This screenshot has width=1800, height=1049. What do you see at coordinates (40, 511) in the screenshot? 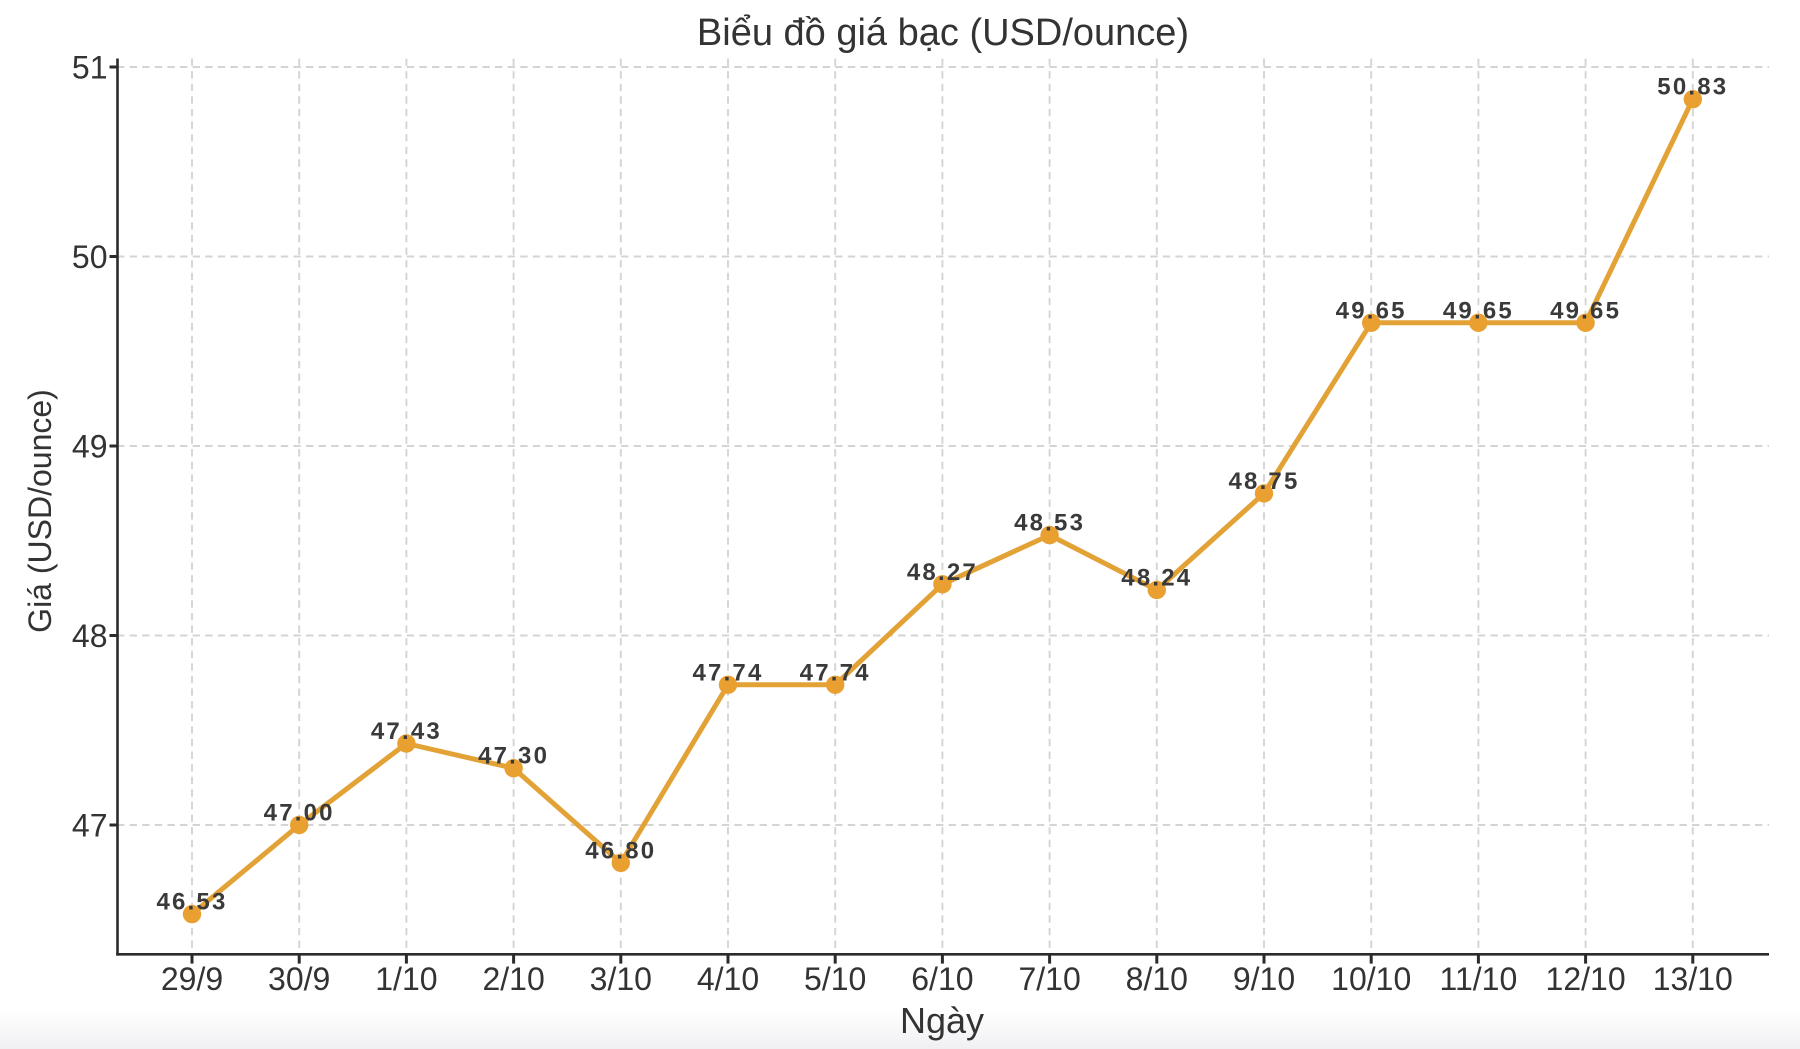
I see `svg-text: Giá (USD/ounce)` at bounding box center [40, 511].